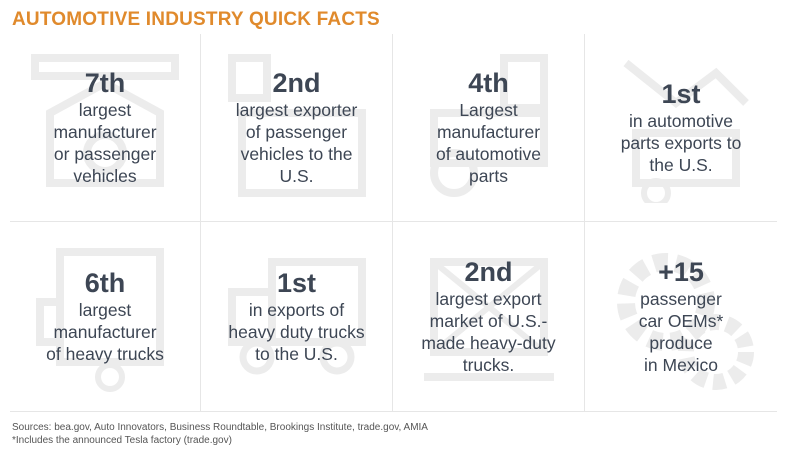 Image resolution: width=789 pixels, height=458 pixels. Describe the element at coordinates (681, 272) in the screenshot. I see `fact-number: +15` at that location.